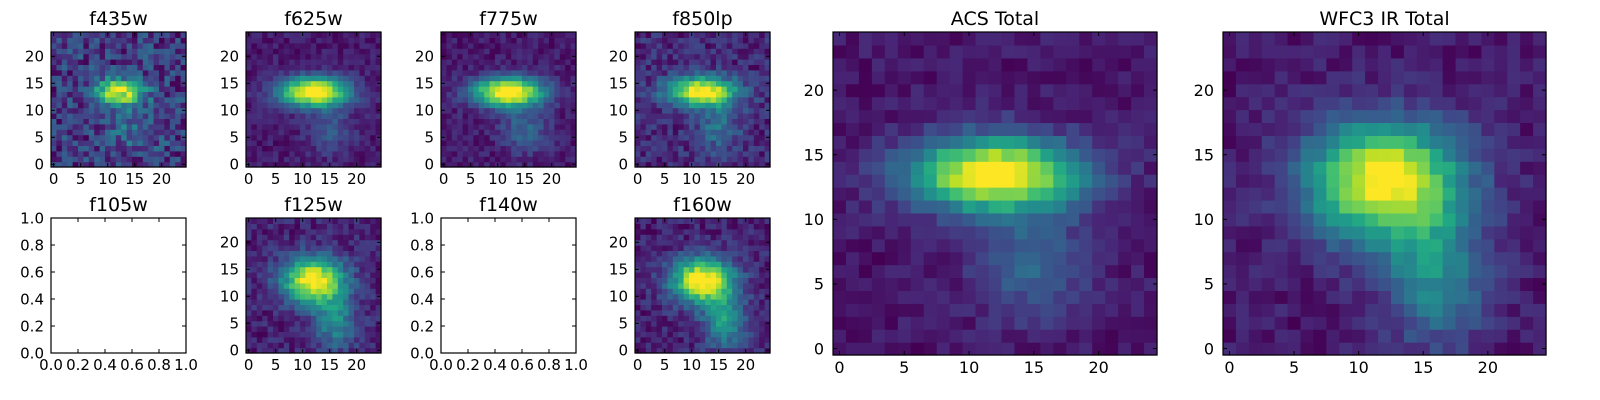 This screenshot has width=1600, height=400. Describe the element at coordinates (424, 84) in the screenshot. I see `y-tick-label: 15` at that location.